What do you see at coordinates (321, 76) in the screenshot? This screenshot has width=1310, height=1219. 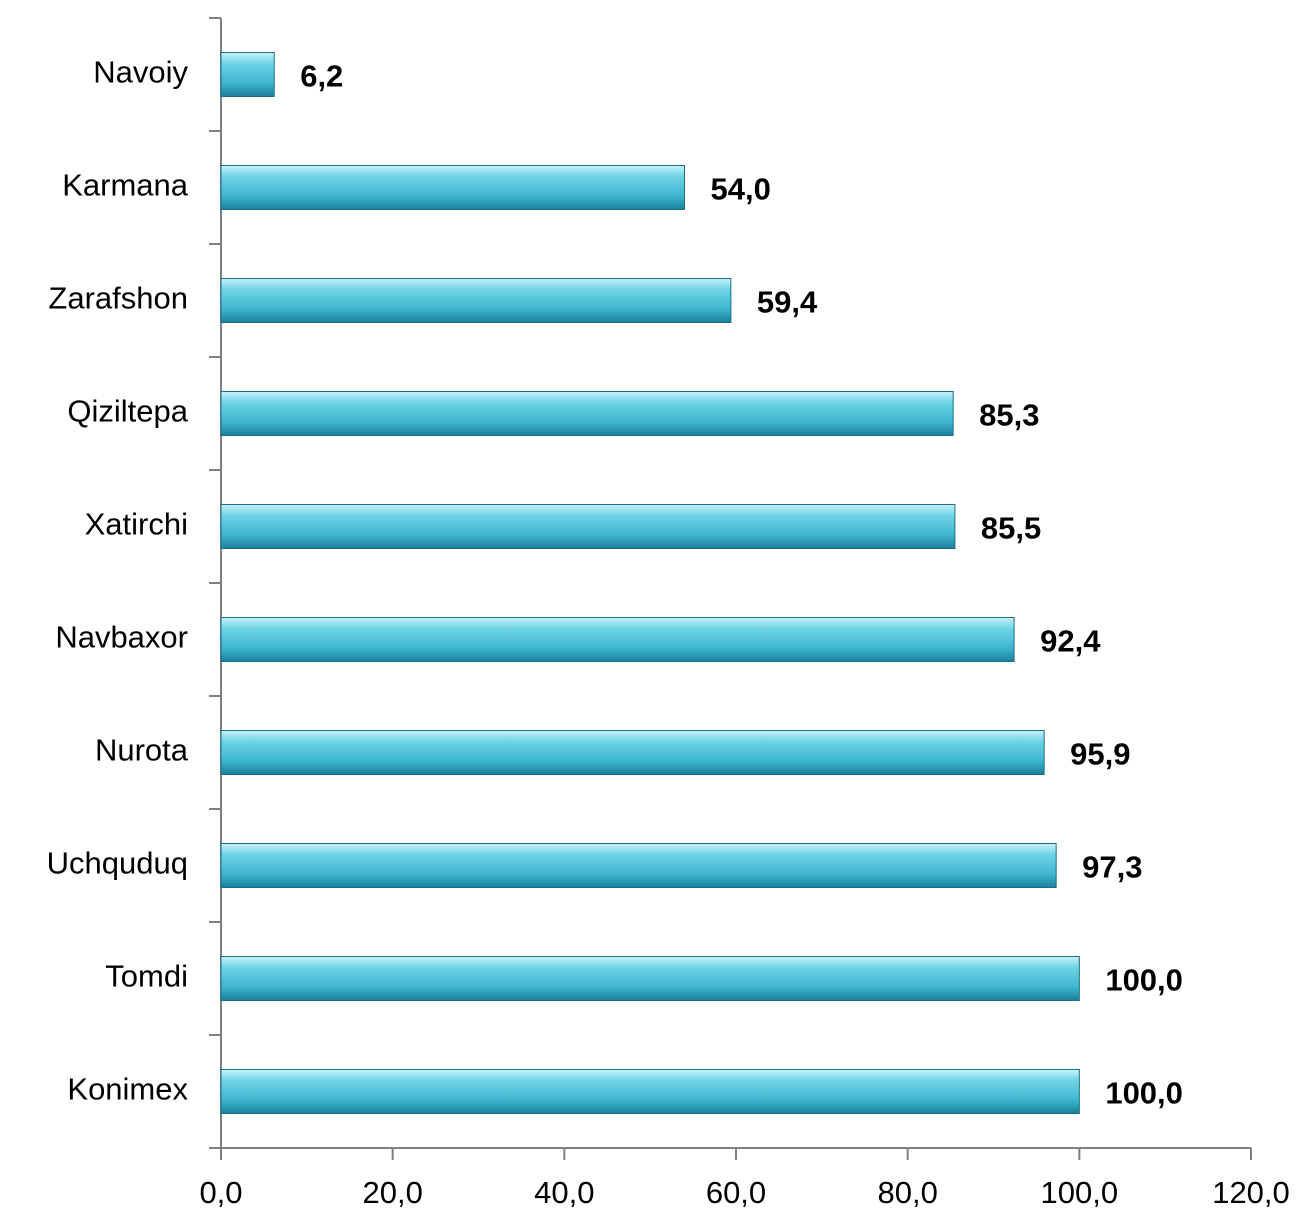 I see `value-label: 6,2` at bounding box center [321, 76].